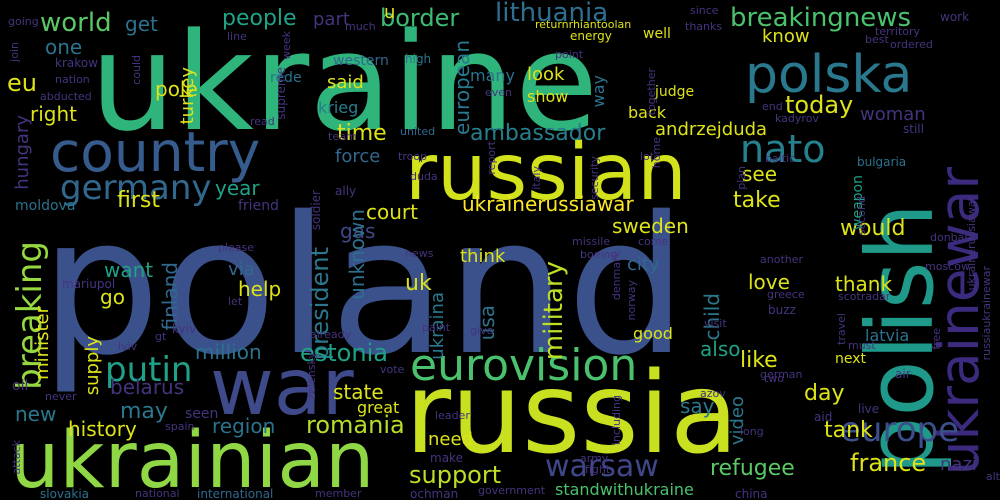 The height and width of the screenshot is (500, 1000). I want to click on word-western: western, so click(361, 61).